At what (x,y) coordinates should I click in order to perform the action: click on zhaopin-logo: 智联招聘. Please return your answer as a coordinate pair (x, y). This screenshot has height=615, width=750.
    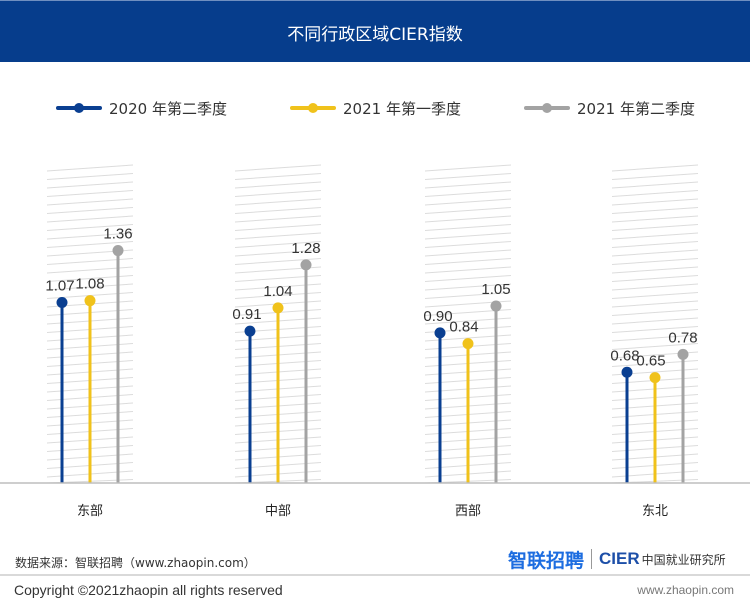
    Looking at the image, I should click on (546, 560).